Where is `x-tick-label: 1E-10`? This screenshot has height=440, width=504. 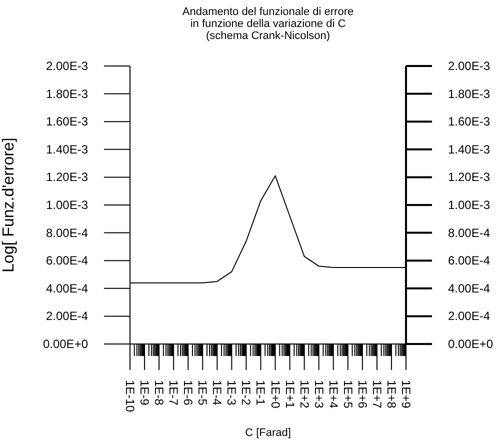
x-tick-label: 1E-10 is located at coordinates (130, 396).